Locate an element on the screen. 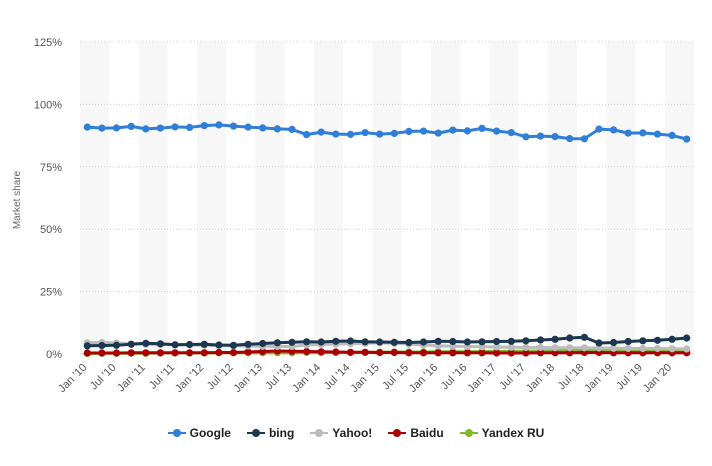  legend-item-yahoo: Yahoo! is located at coordinates (341, 433).